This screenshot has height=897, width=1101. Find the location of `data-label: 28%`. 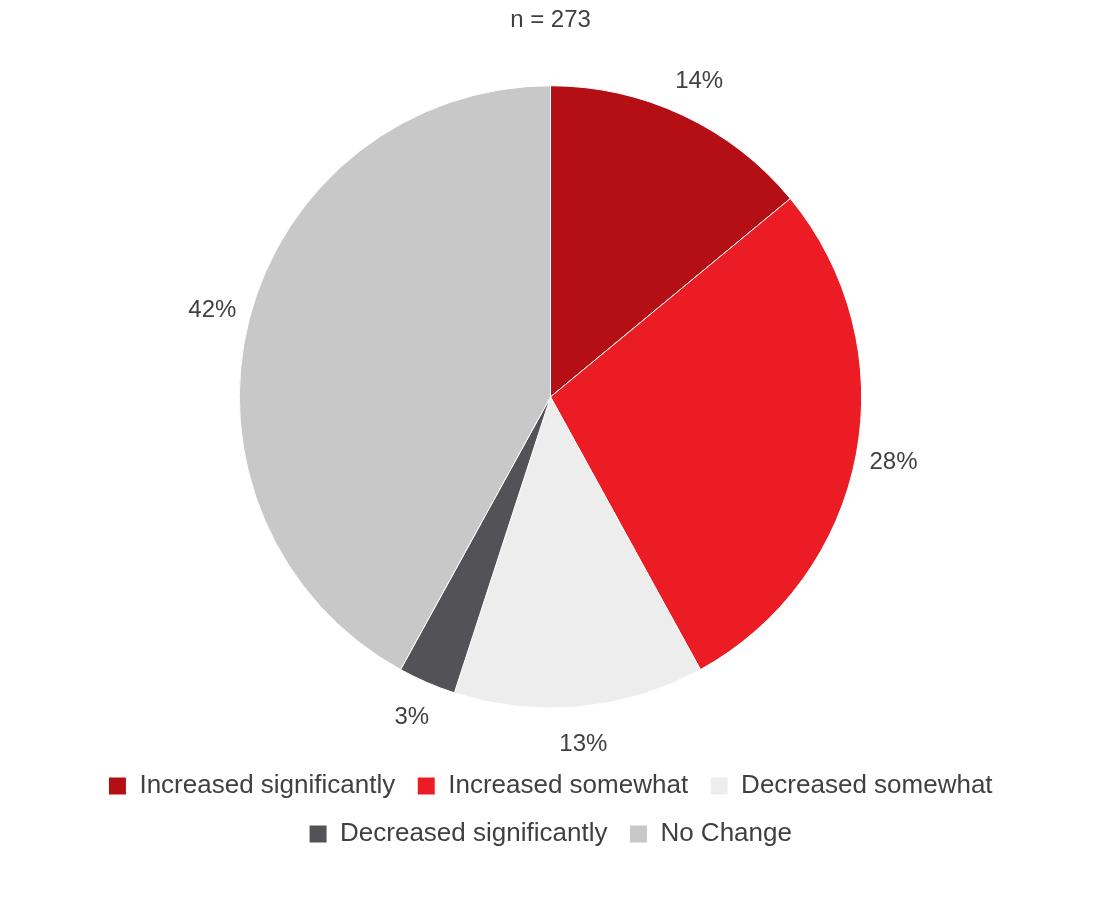

data-label: 28% is located at coordinates (893, 460).